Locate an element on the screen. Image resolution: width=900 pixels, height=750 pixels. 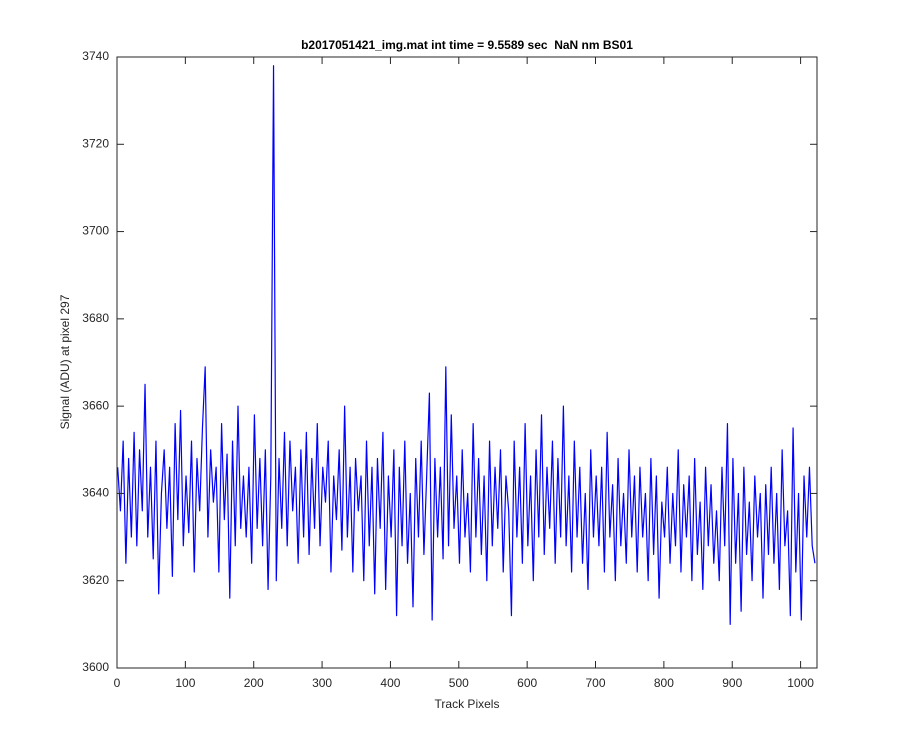
x-tick-label: 400 is located at coordinates (390, 683).